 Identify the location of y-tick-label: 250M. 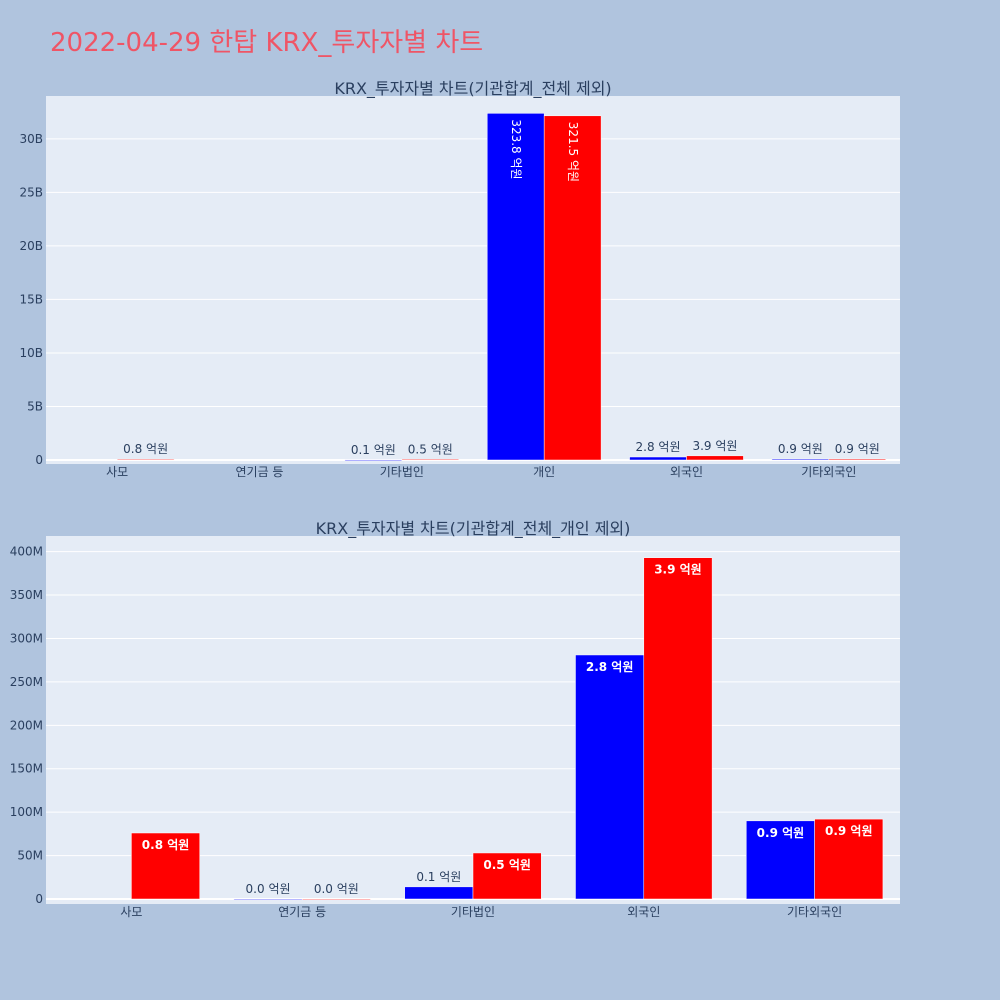
(26, 682).